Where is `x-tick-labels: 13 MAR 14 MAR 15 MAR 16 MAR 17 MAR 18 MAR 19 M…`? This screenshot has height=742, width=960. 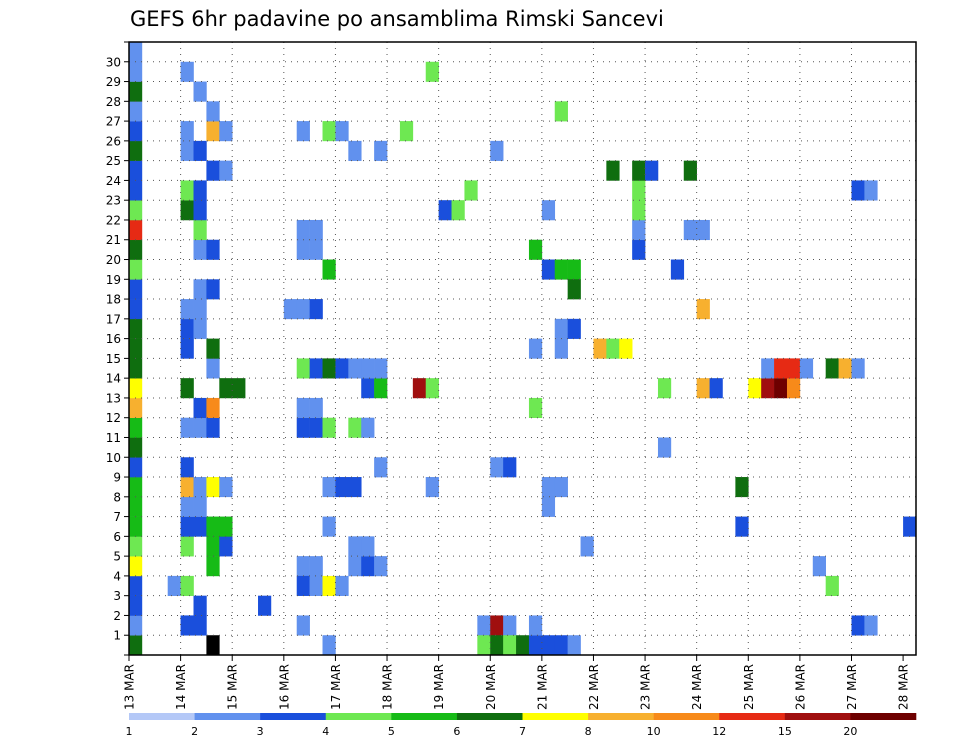
x-tick-labels: 13 MAR 14 MAR 15 MAR 16 MAR 17 MAR 18 MAR 19 M… is located at coordinates (517, 687).